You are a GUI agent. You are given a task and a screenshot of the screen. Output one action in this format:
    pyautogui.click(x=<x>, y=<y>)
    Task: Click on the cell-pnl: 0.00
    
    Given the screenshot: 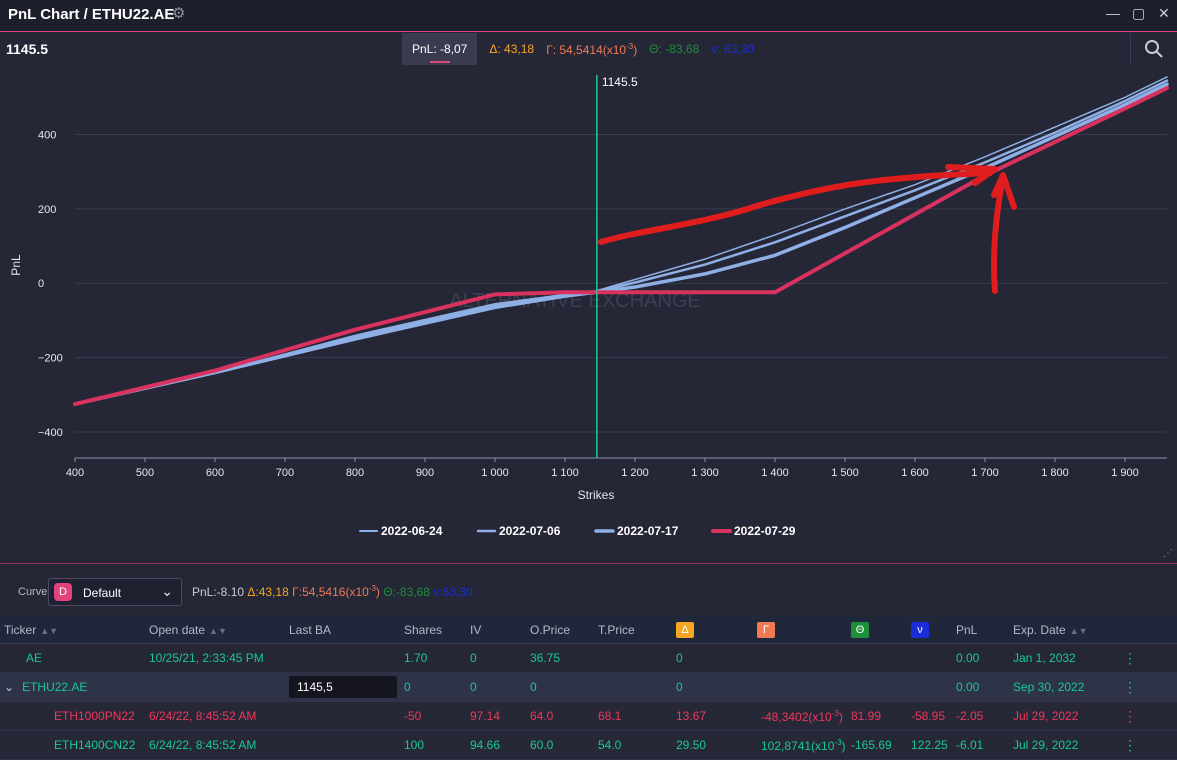 What is the action you would take?
    pyautogui.click(x=980, y=687)
    